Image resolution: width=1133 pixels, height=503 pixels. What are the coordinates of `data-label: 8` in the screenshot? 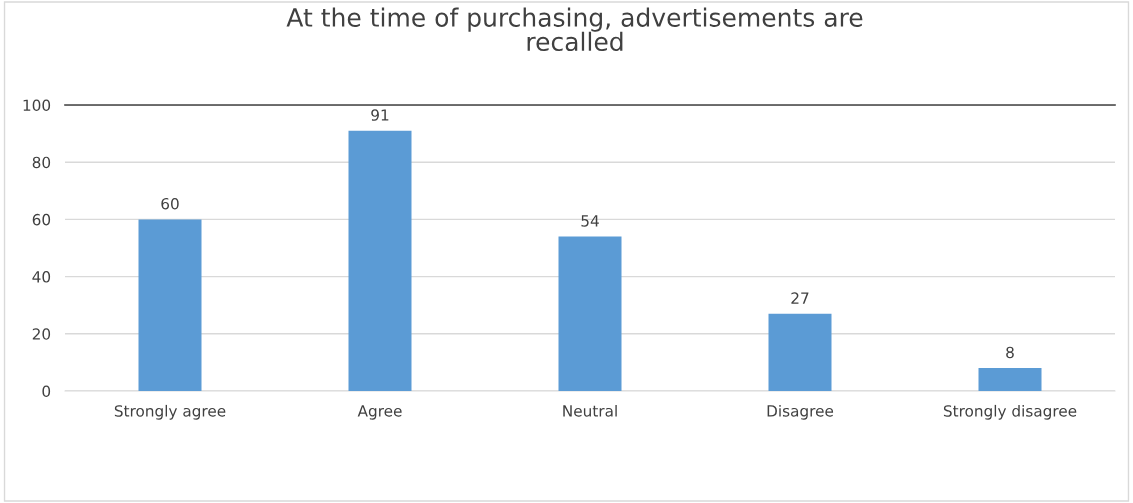 It's located at (1010, 352).